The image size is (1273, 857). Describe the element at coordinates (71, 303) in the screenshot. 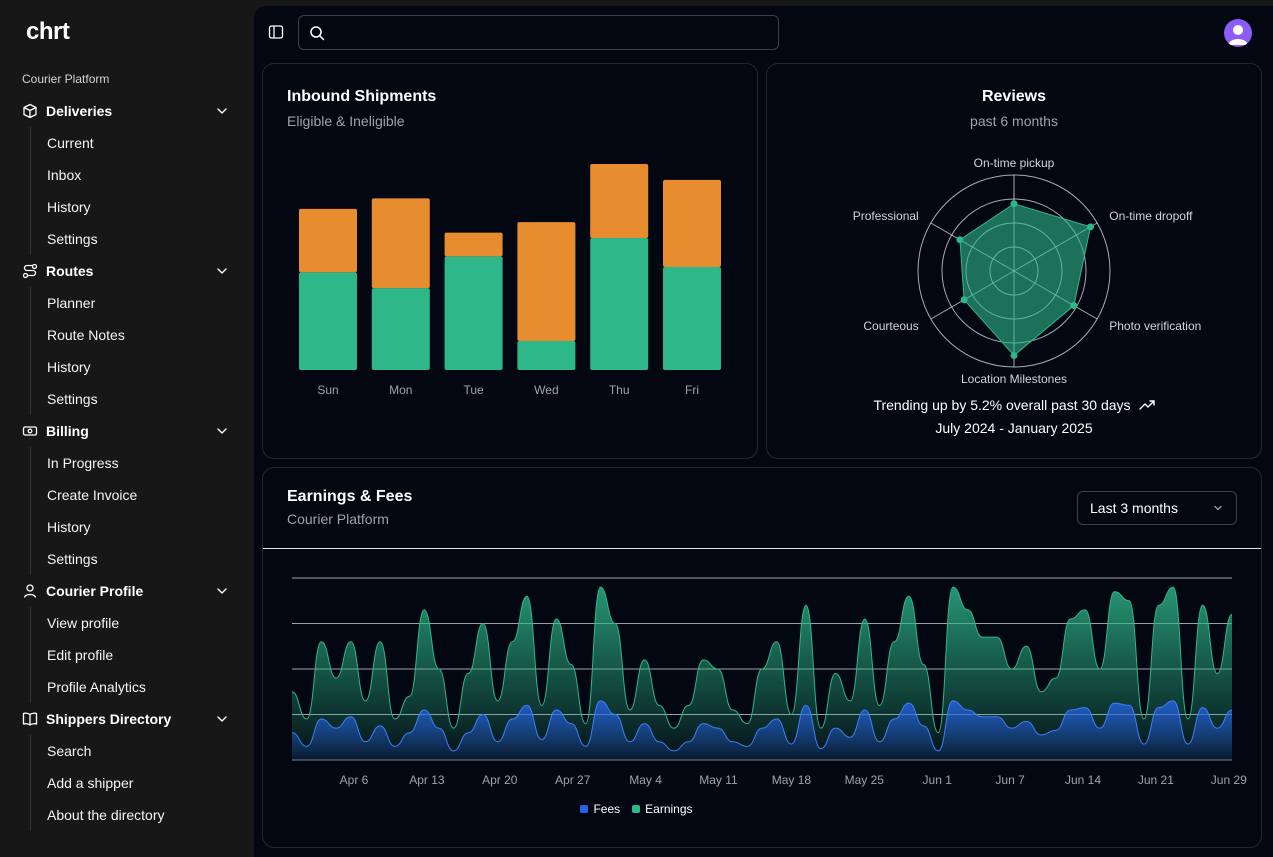

I see `sidebar-item-planner: Planner` at that location.